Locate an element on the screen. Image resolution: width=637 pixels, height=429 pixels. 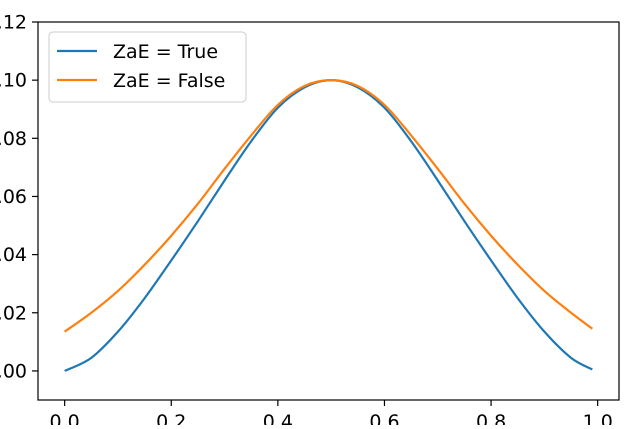
y-tick-label: 0.00 is located at coordinates (13, 371).